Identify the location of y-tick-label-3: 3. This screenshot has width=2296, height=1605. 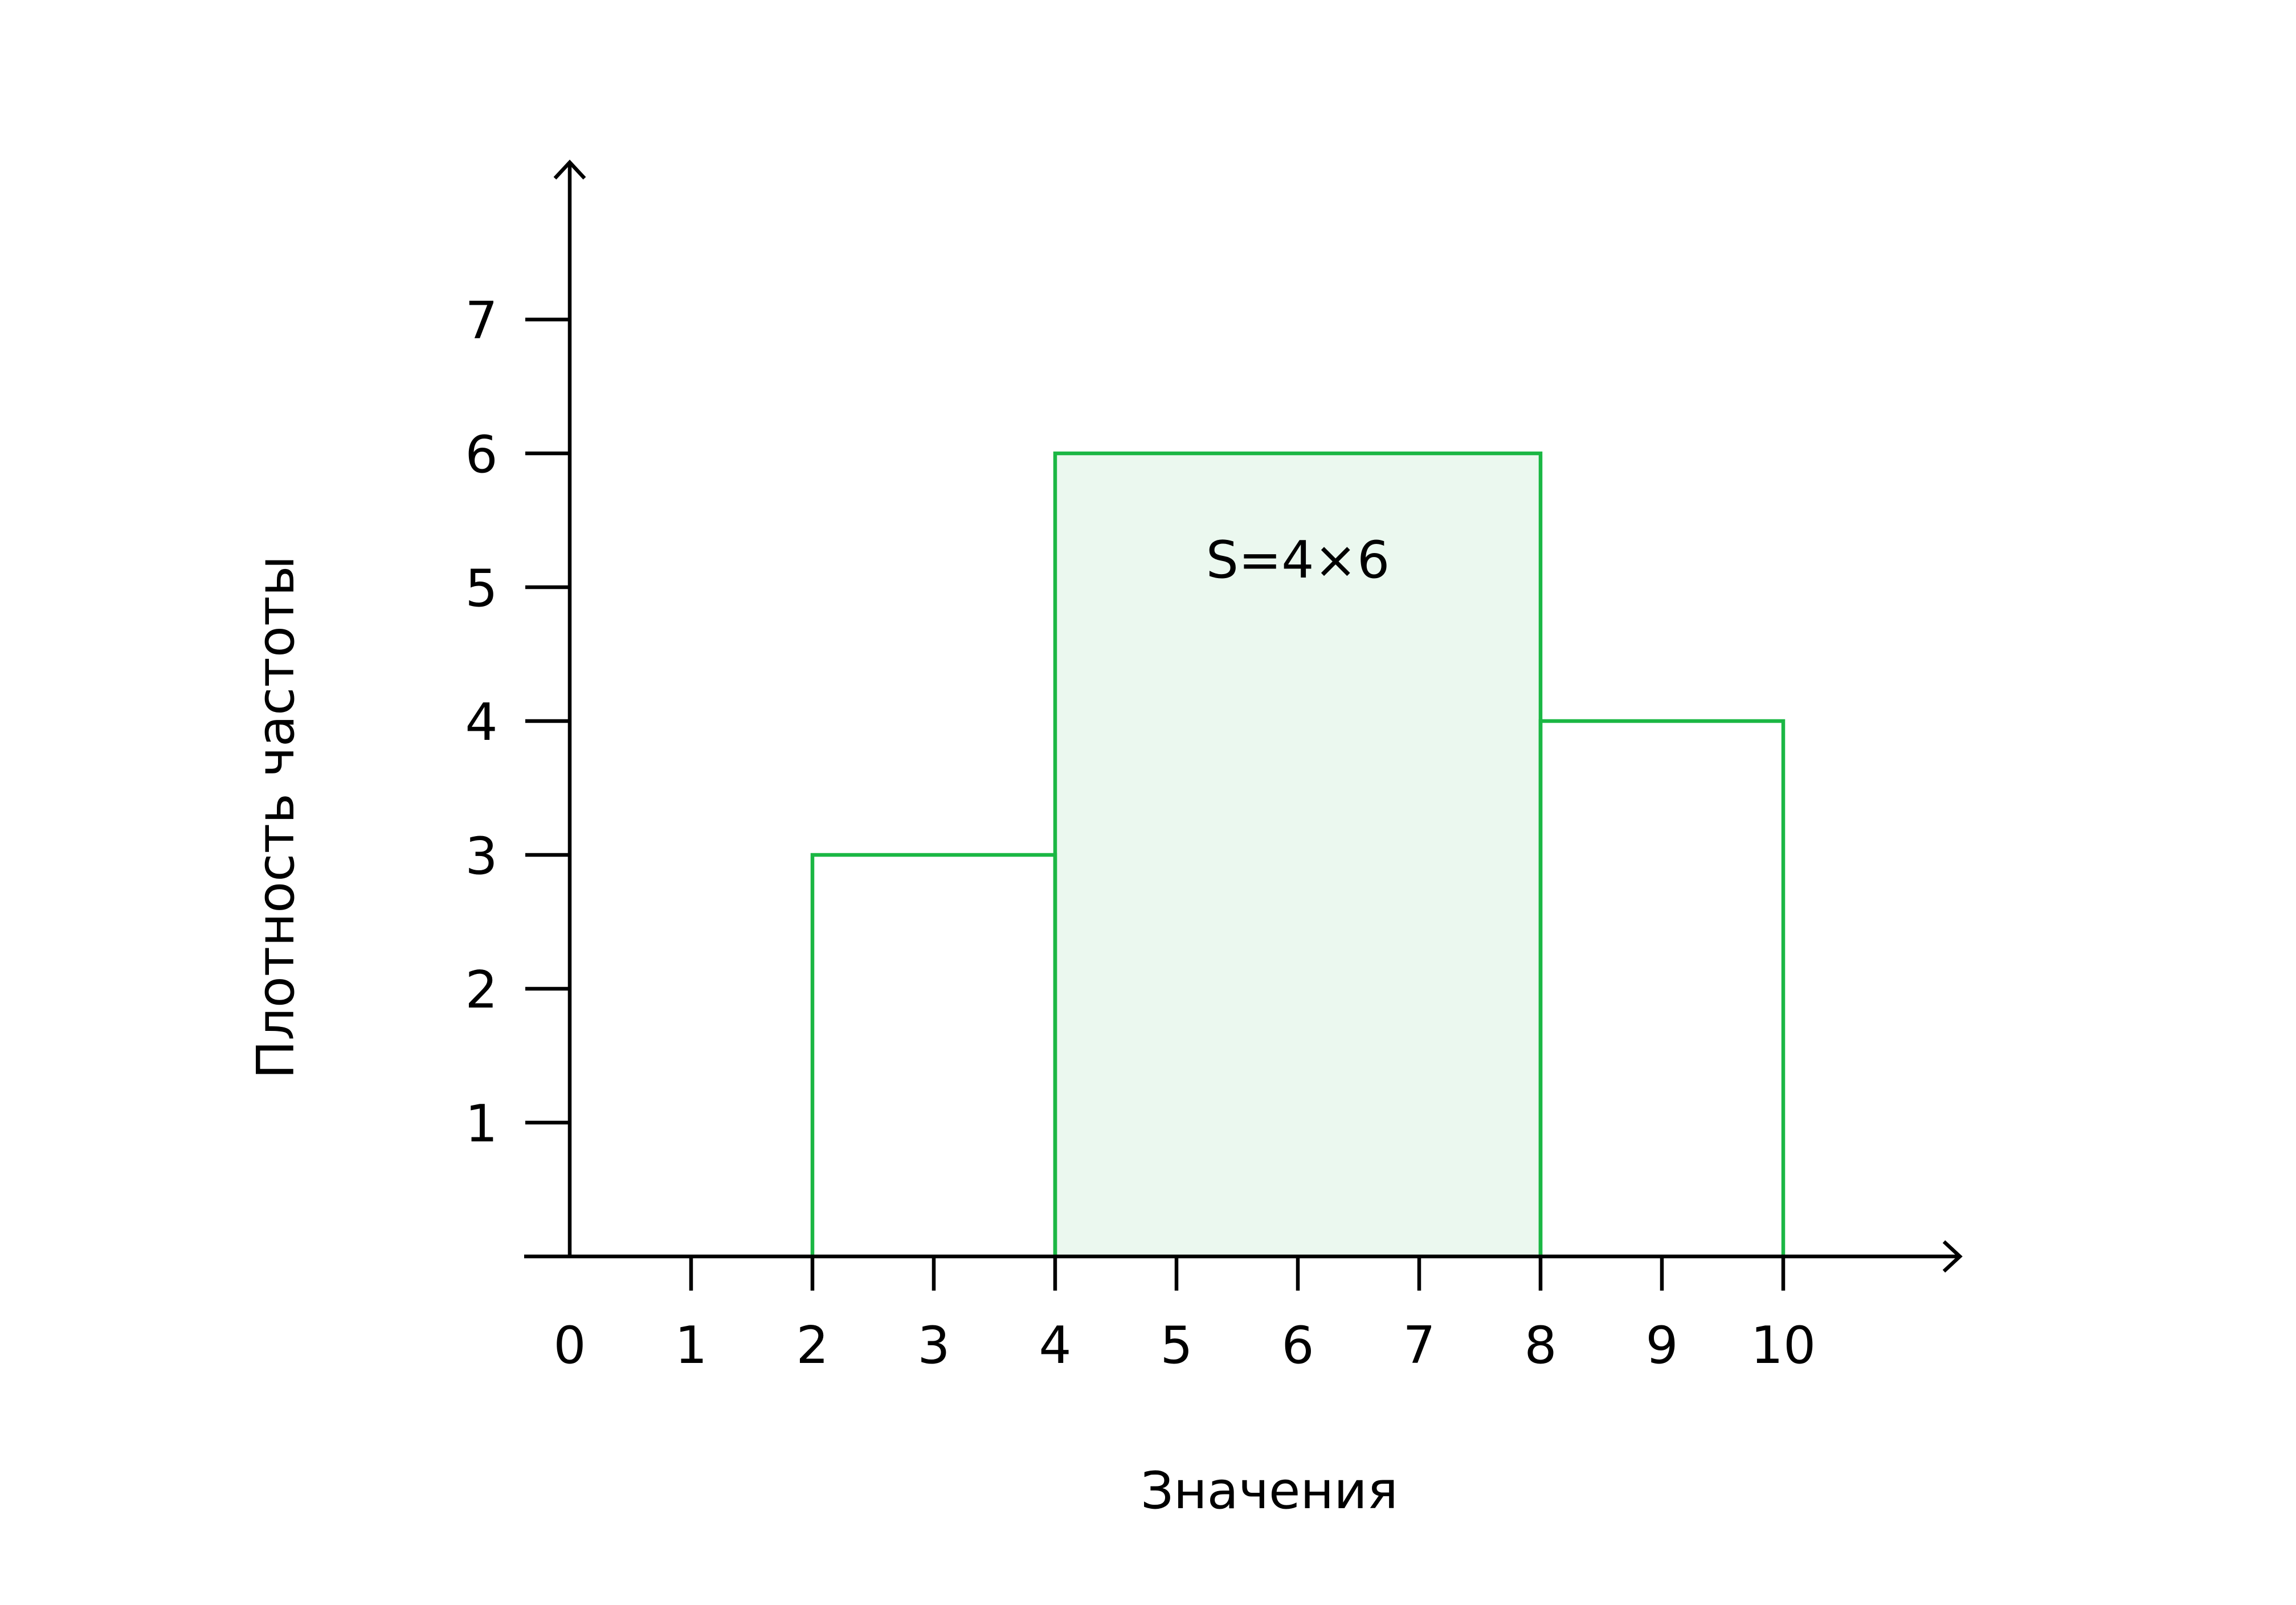
(481, 856).